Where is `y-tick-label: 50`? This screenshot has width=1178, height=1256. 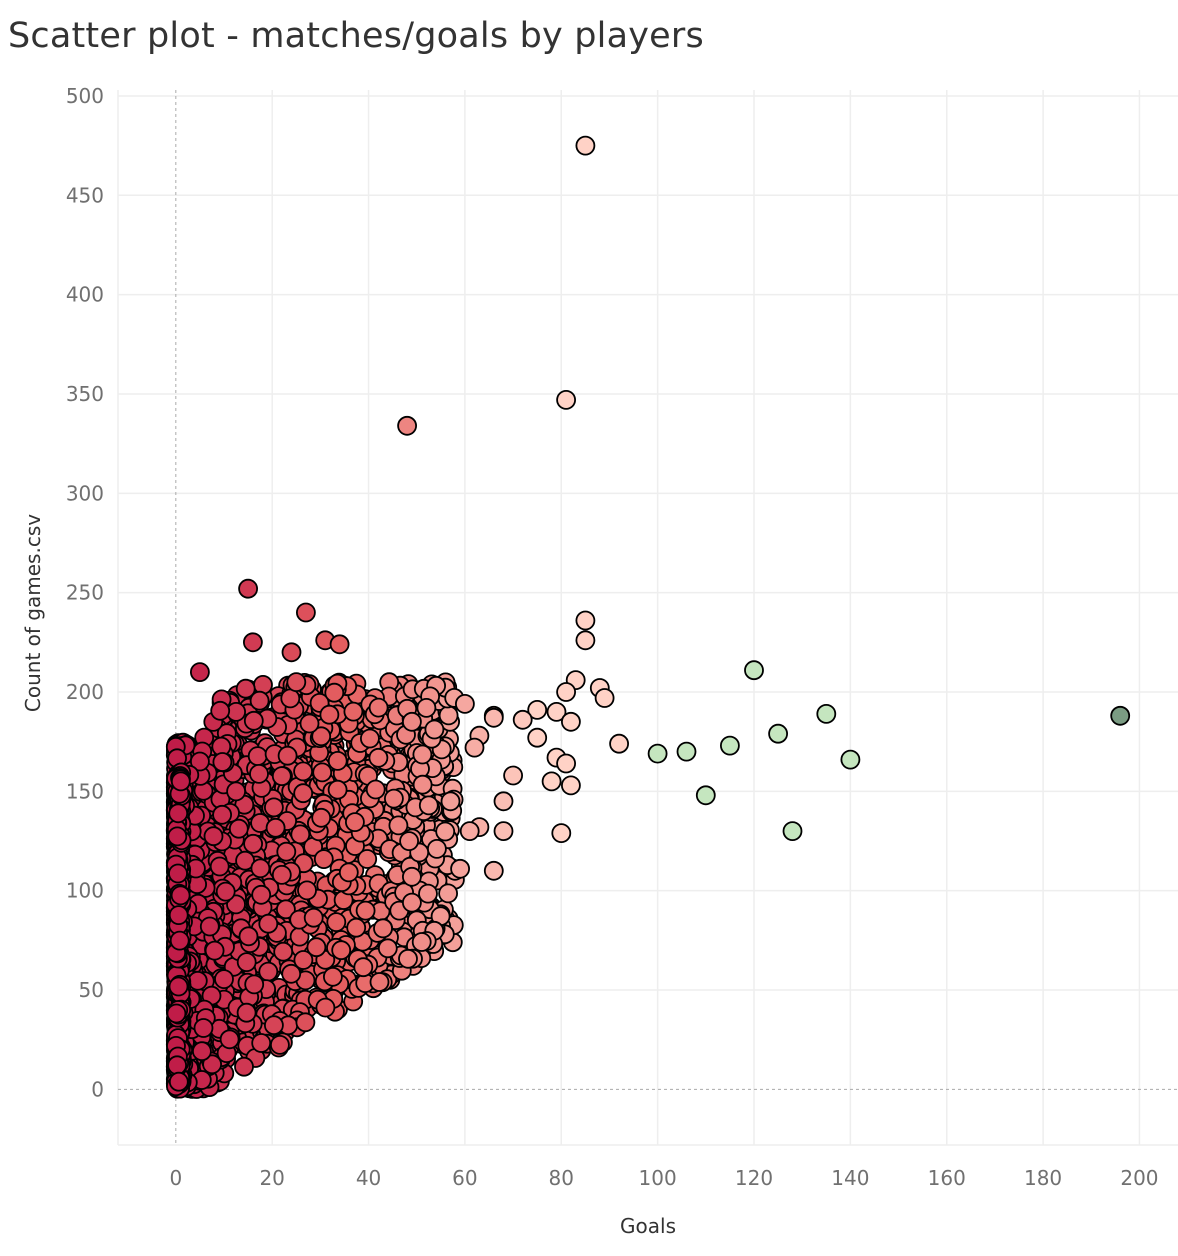
y-tick-label: 50 is located at coordinates (91, 990).